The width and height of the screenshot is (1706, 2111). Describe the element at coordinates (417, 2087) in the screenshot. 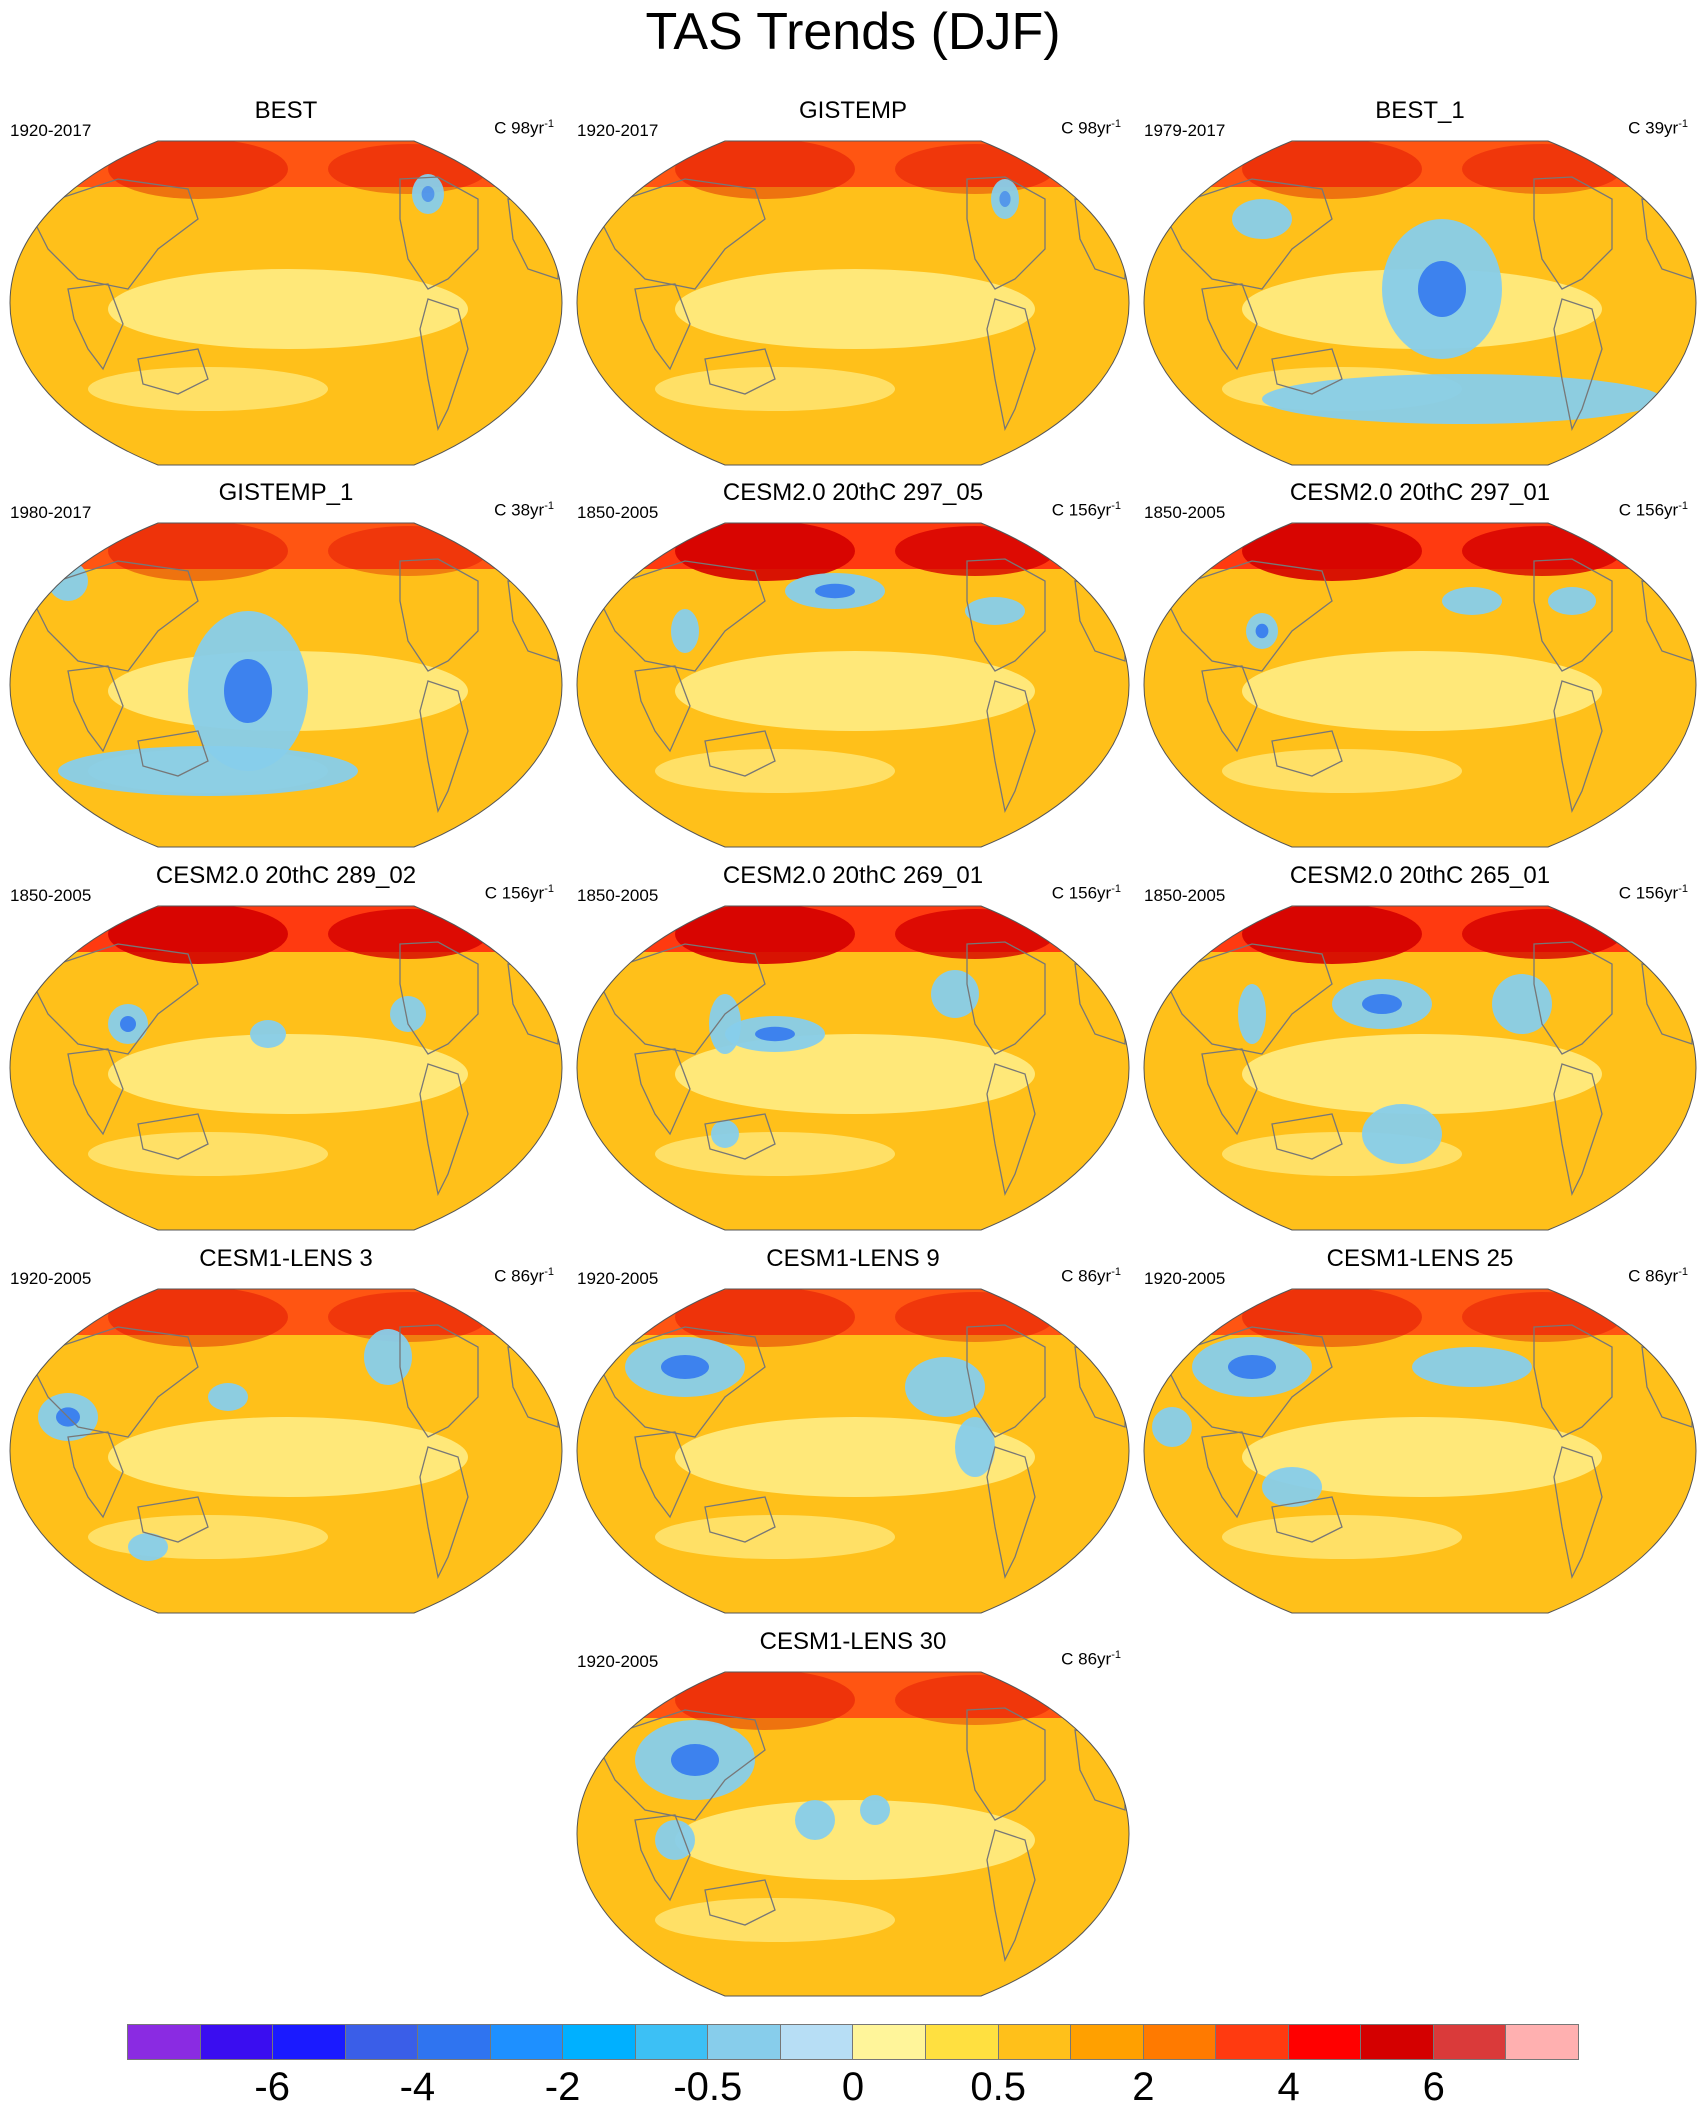

I see `colorbar-tick-label: -4` at that location.